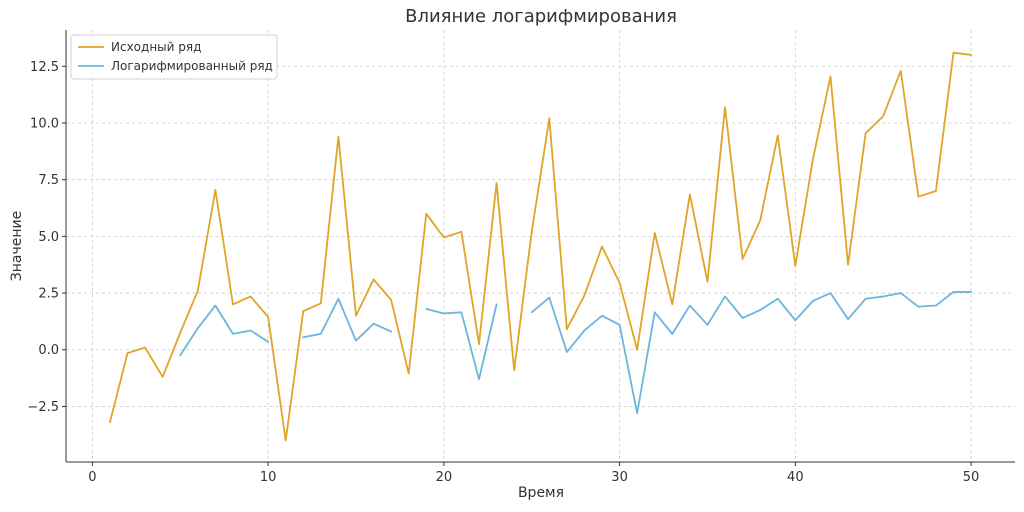 This screenshot has width=1024, height=512. I want to click on y-tick-label: 7.5, so click(48, 180).